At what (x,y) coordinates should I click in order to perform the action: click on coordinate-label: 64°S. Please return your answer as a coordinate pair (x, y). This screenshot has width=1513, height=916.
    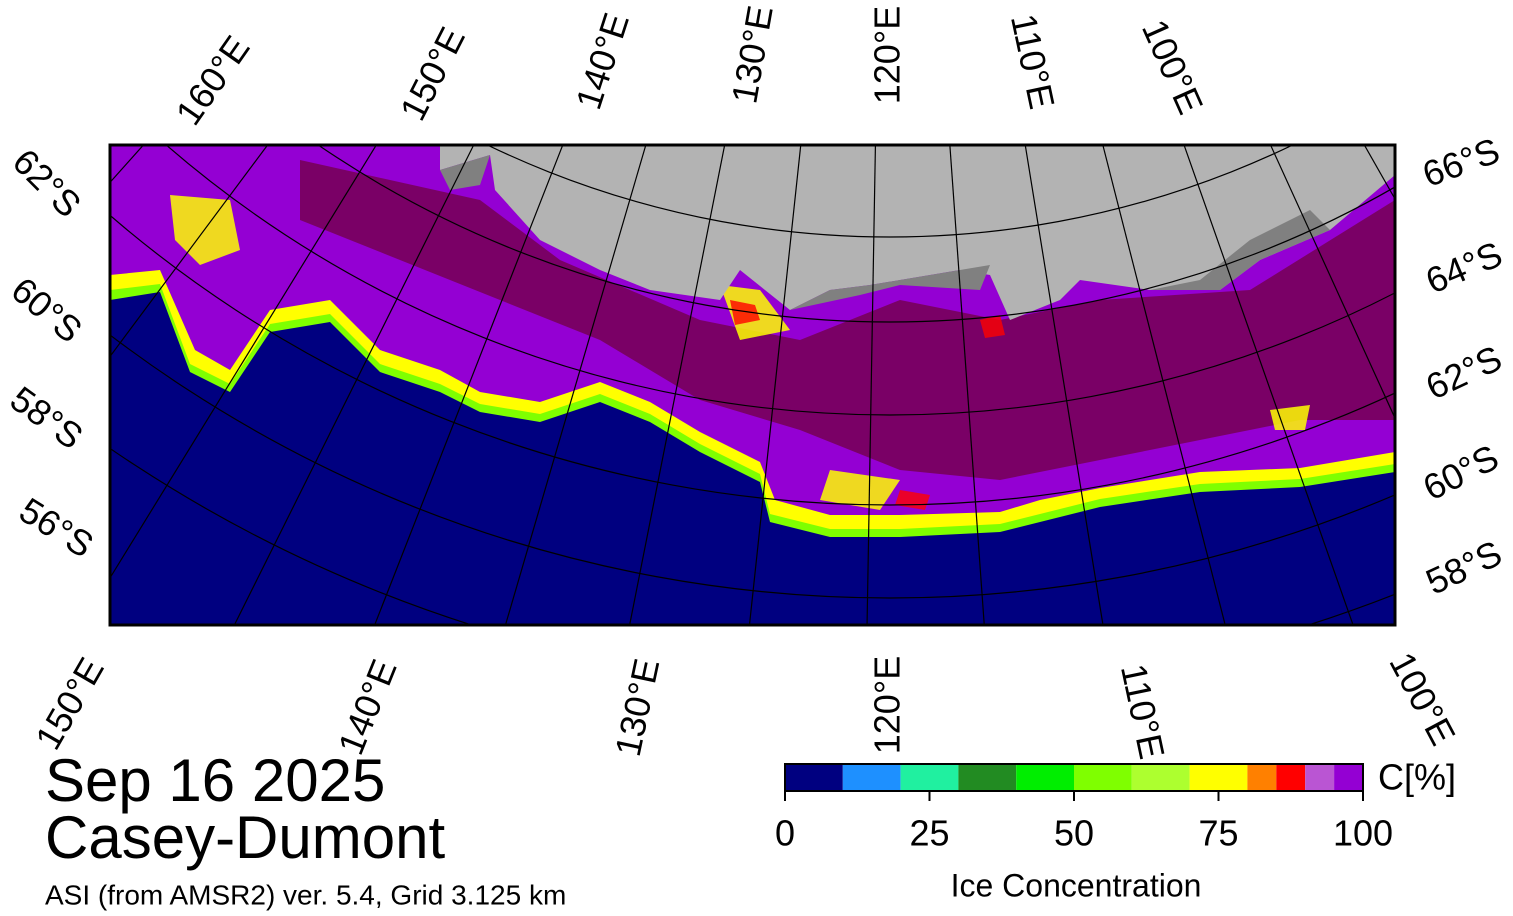
    Looking at the image, I should click on (1464, 267).